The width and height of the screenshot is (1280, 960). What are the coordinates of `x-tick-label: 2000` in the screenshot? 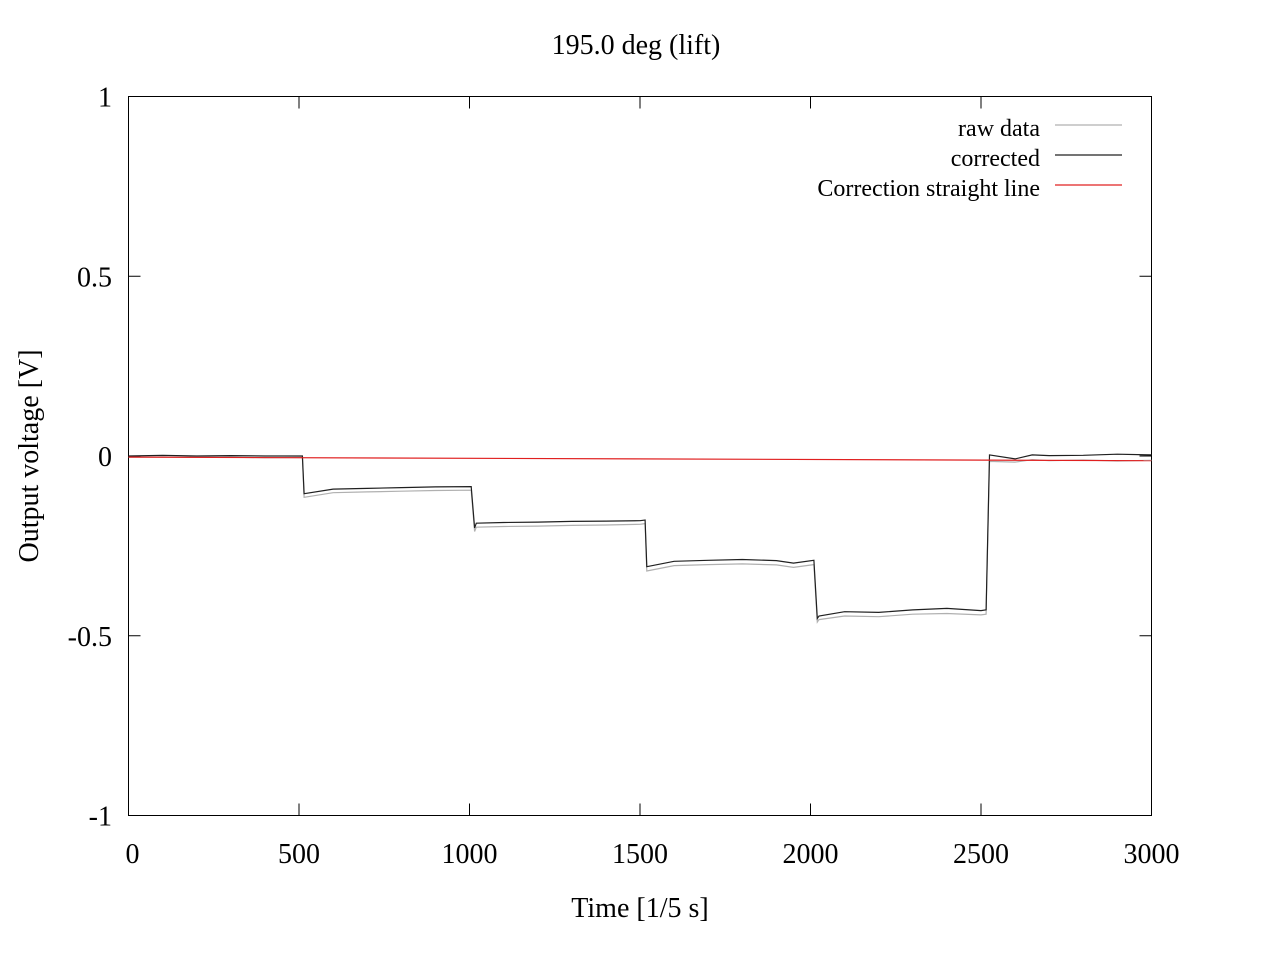 It's located at (811, 854).